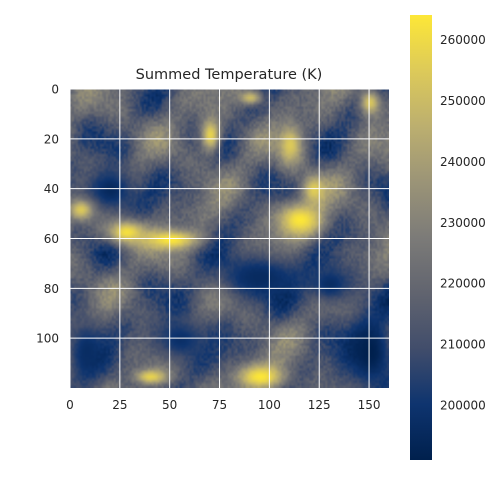 This screenshot has width=500, height=500. I want to click on y-tick-label: 0, so click(55, 90).